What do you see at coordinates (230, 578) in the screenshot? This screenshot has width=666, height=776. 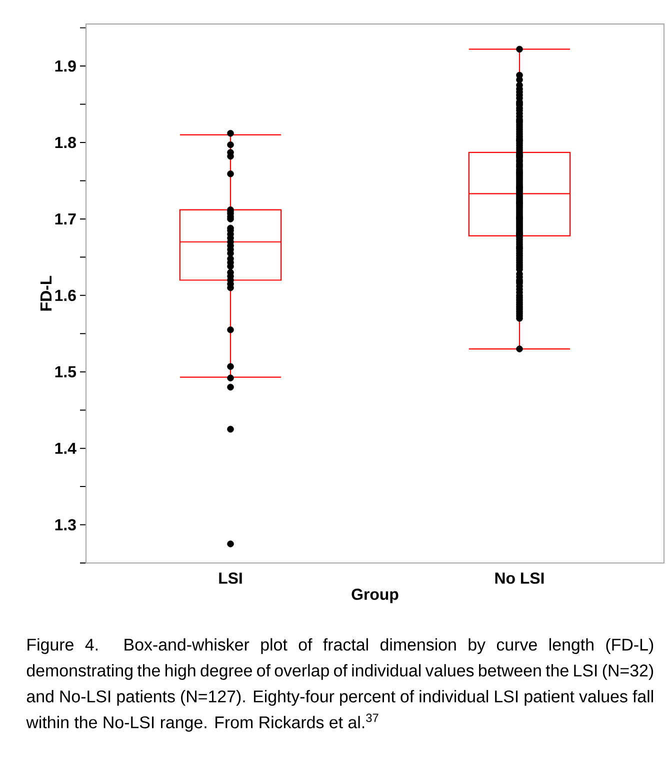 I see `x-tick-label: LSI` at bounding box center [230, 578].